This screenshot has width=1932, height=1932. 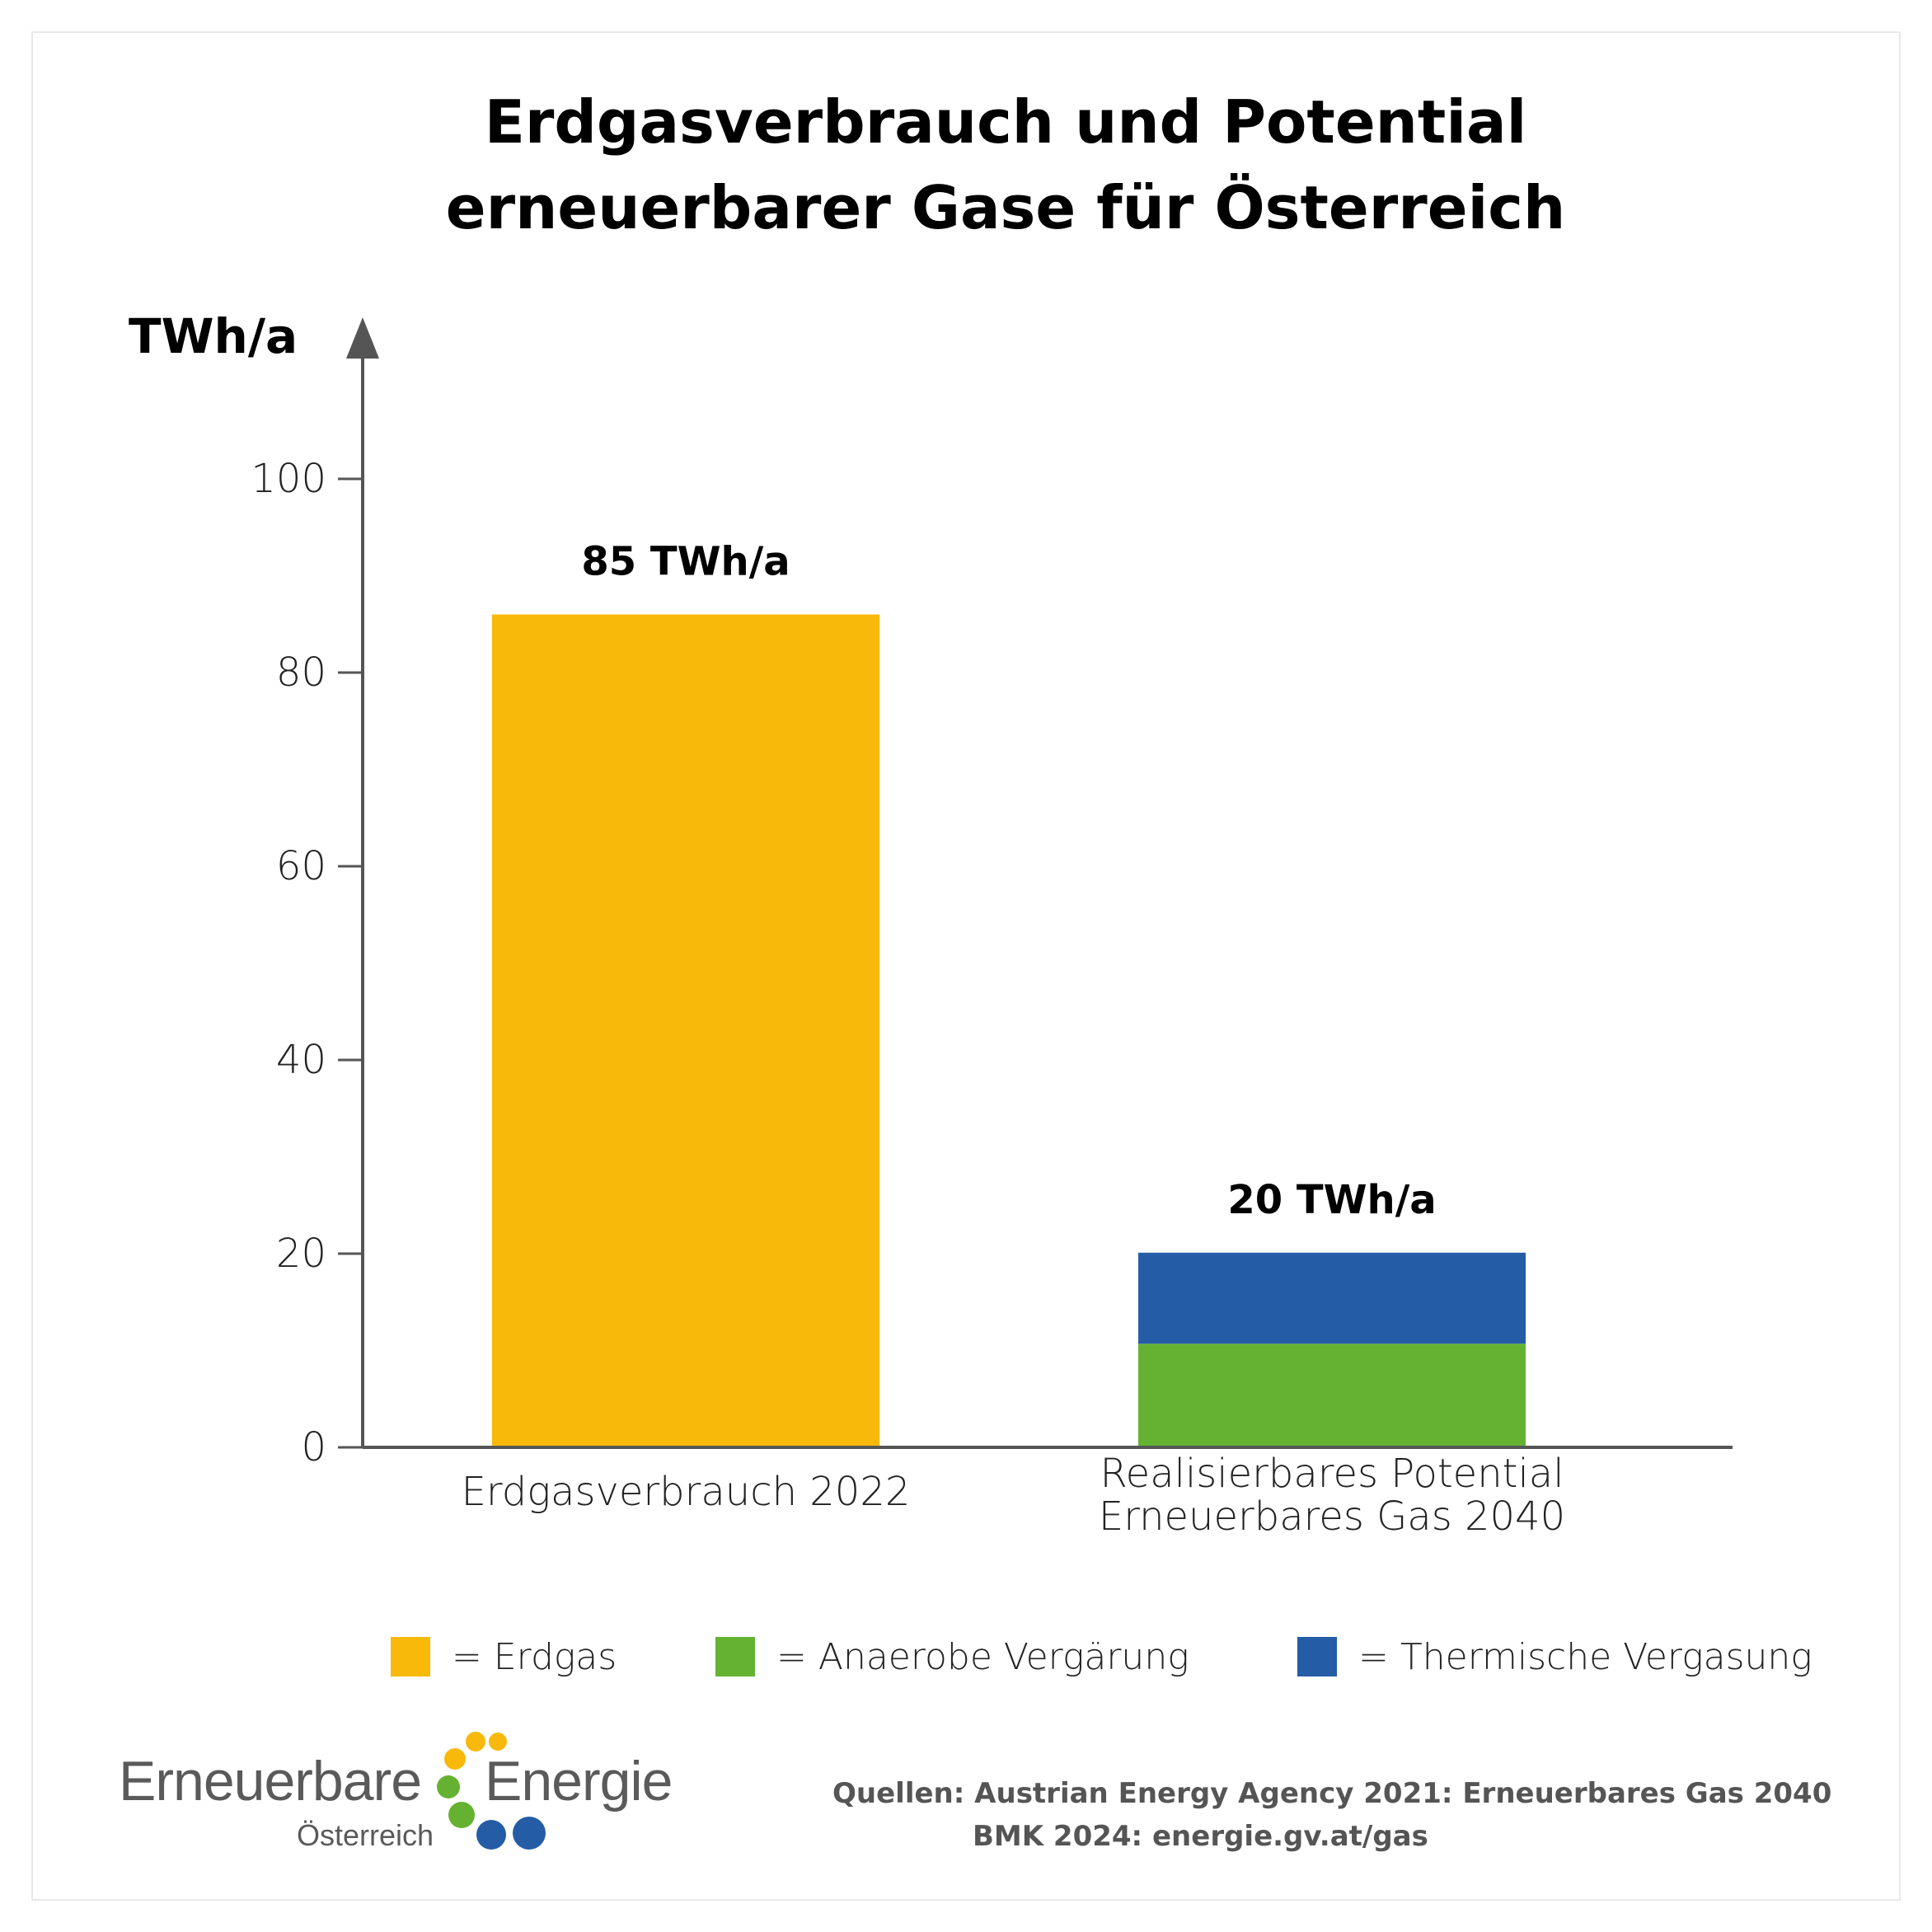 What do you see at coordinates (1332, 1474) in the screenshot?
I see `x-tick-label-1-line-0: Realisierbares Potential` at bounding box center [1332, 1474].